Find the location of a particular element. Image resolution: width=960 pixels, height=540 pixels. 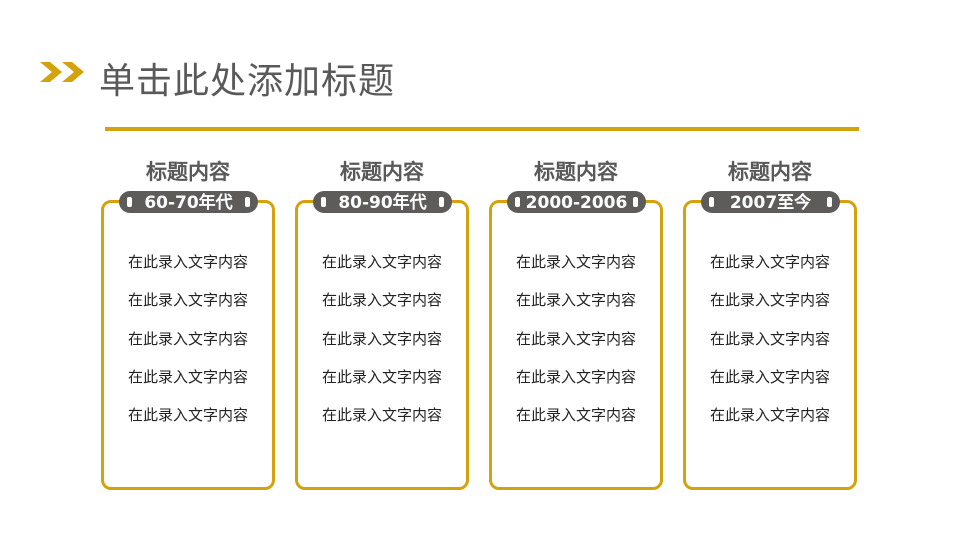

period-label: 80-90年代 is located at coordinates (382, 203).